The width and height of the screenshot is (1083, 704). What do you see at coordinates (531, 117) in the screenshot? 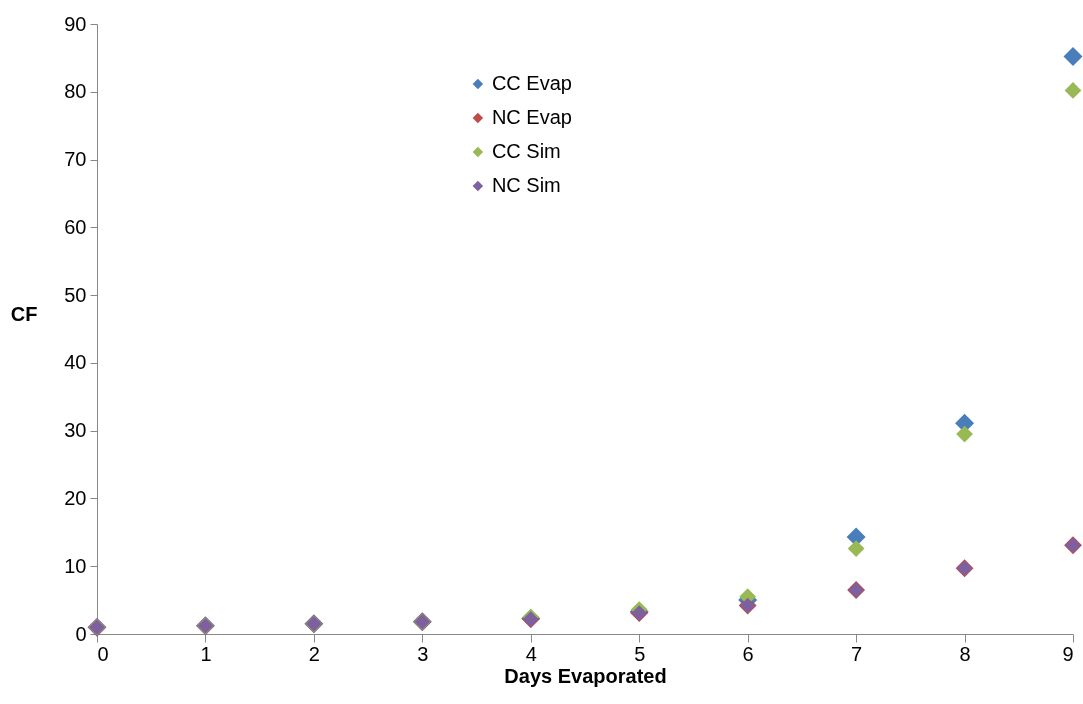
I see `legend-label: NC Evap` at bounding box center [531, 117].